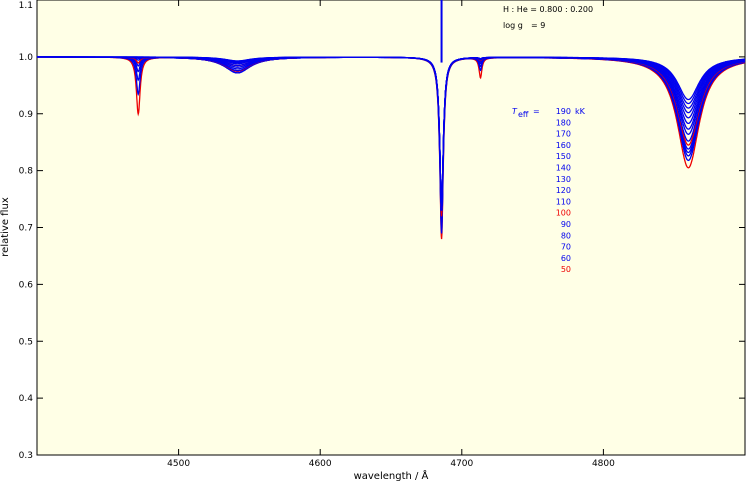 This screenshot has width=746, height=483. What do you see at coordinates (563, 145) in the screenshot?
I see `legend-entry-160: 160` at bounding box center [563, 145].